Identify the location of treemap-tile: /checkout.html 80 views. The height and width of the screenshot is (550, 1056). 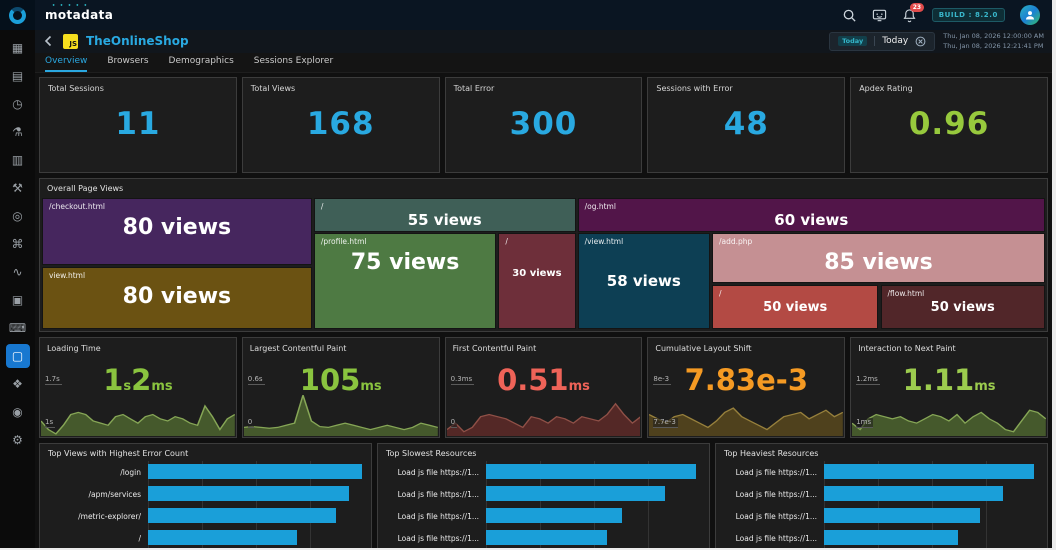
(177, 232).